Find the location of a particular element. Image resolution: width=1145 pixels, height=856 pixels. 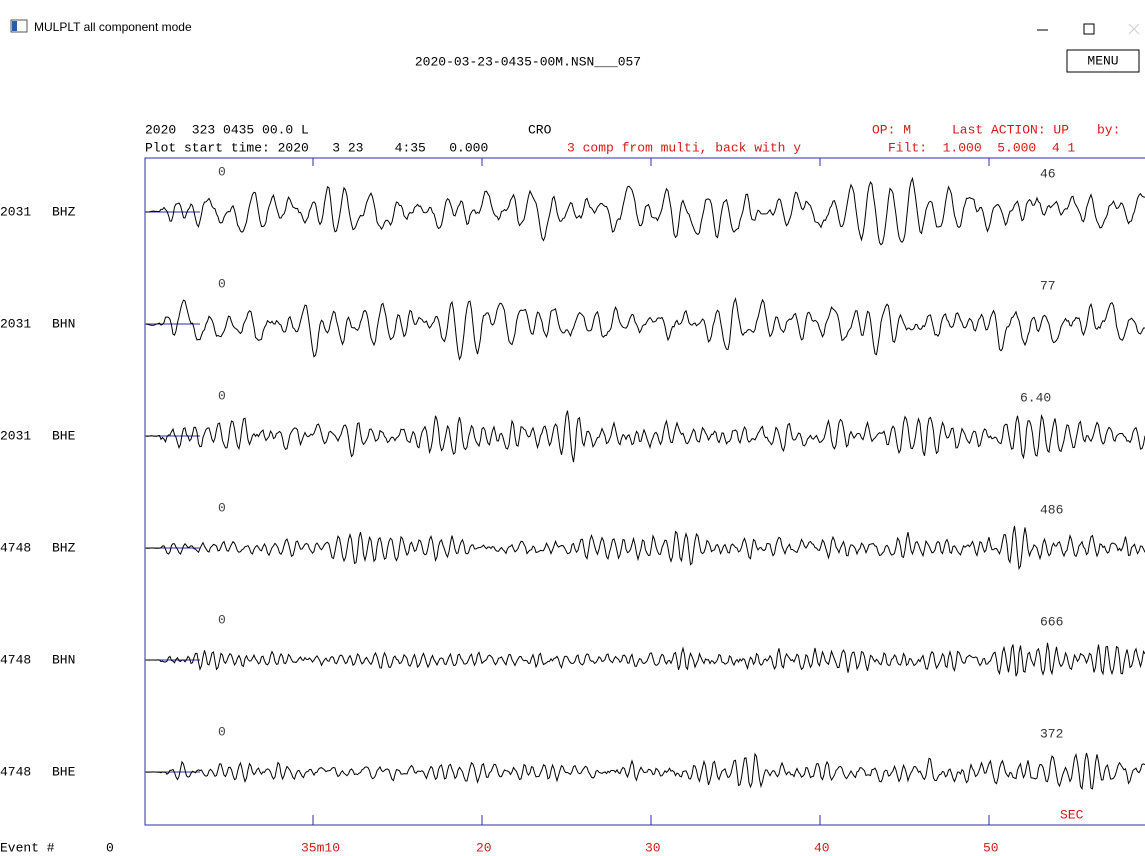

by: by: is located at coordinates (1108, 129).